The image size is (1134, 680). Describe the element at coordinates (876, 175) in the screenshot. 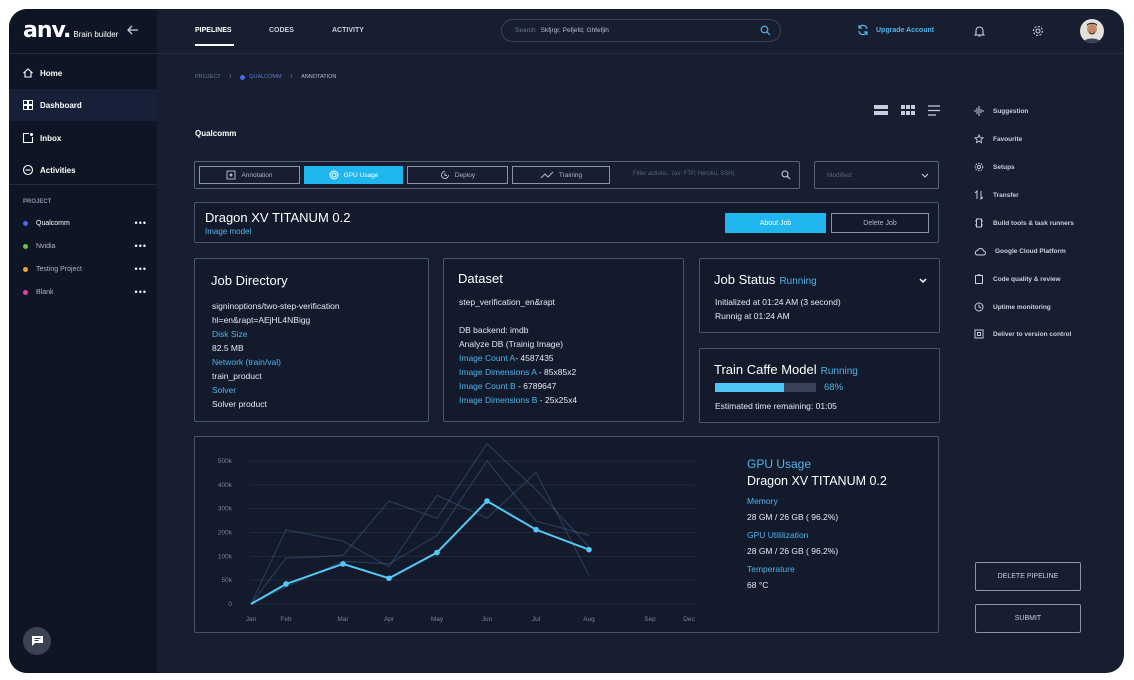

I see `sort-select: Modified` at that location.